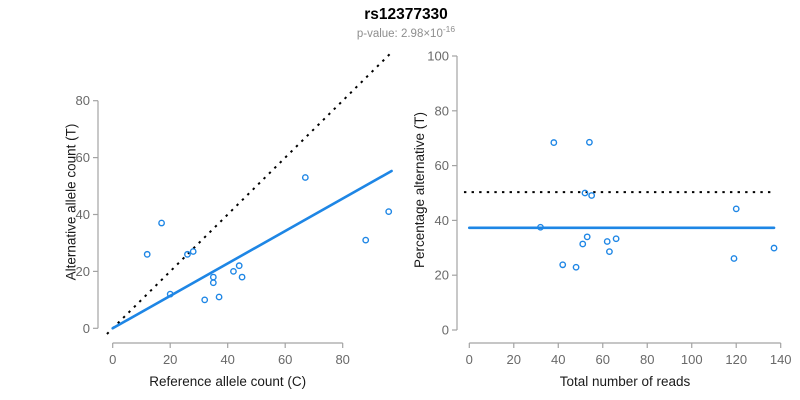  I want to click on p-value-exponent: -16, so click(449, 29).